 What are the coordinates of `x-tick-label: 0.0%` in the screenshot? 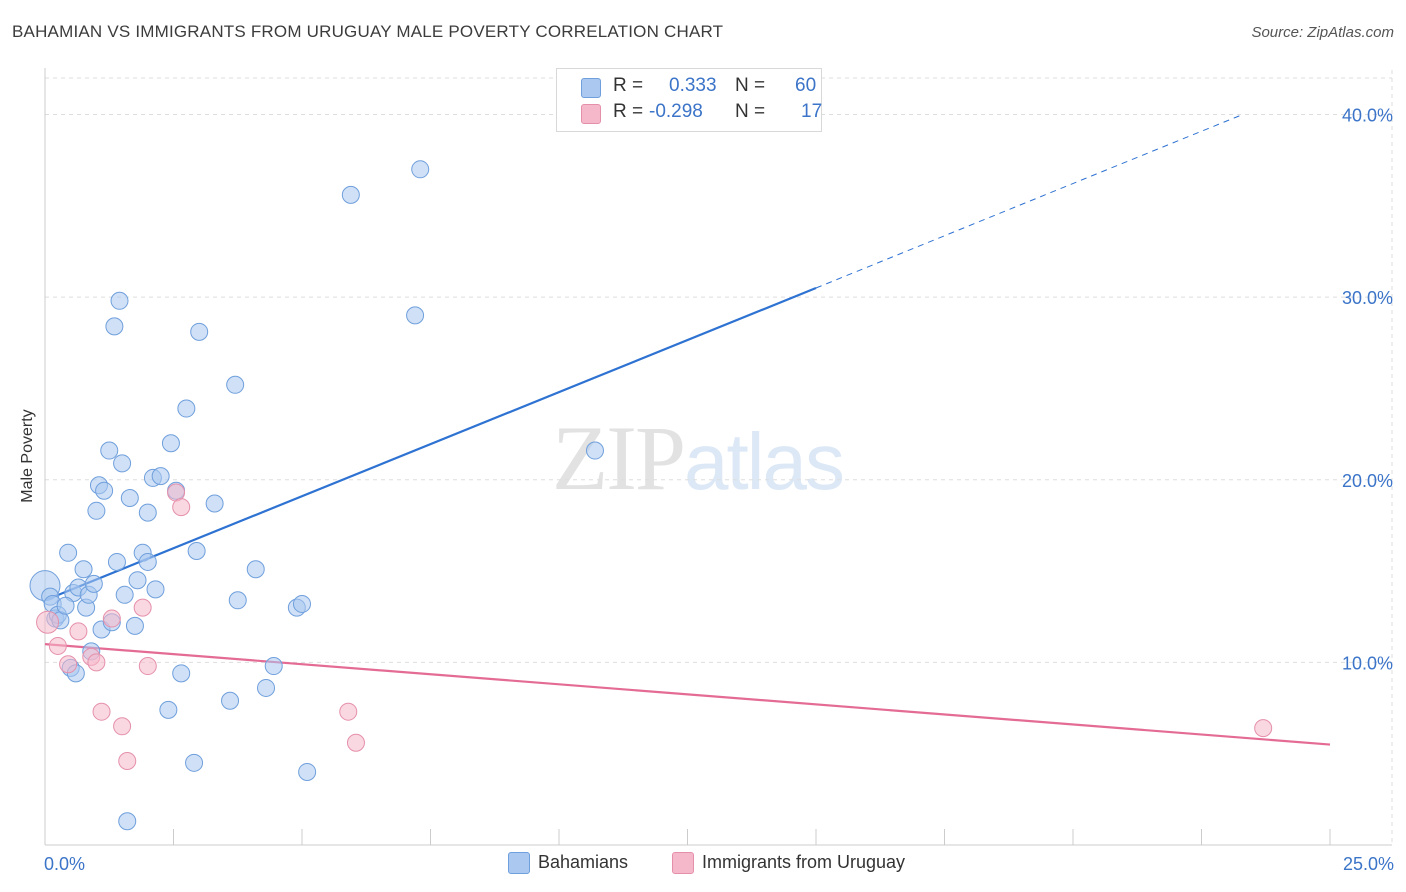 It's located at (64, 864).